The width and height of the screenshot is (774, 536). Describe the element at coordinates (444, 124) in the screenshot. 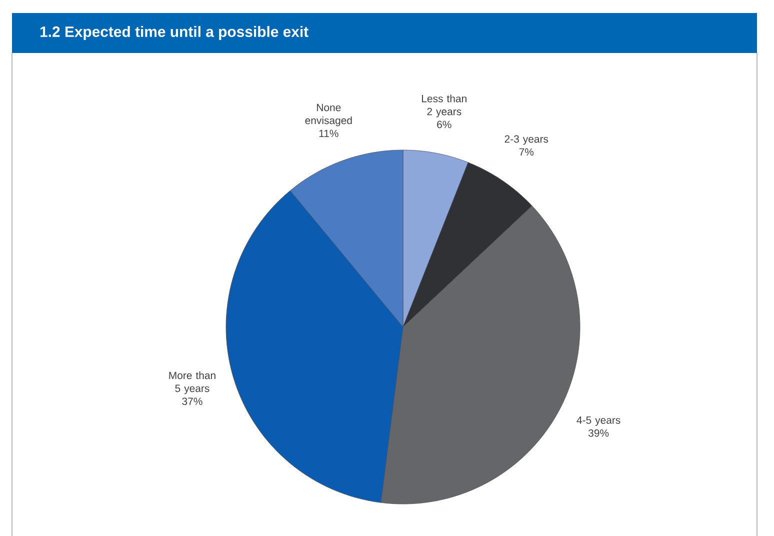

I see `data-label: 6%` at that location.